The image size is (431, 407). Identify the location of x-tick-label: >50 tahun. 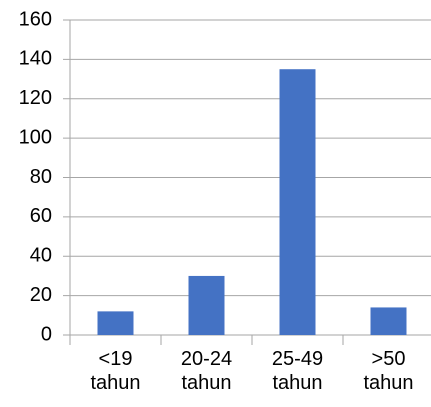
(388, 371).